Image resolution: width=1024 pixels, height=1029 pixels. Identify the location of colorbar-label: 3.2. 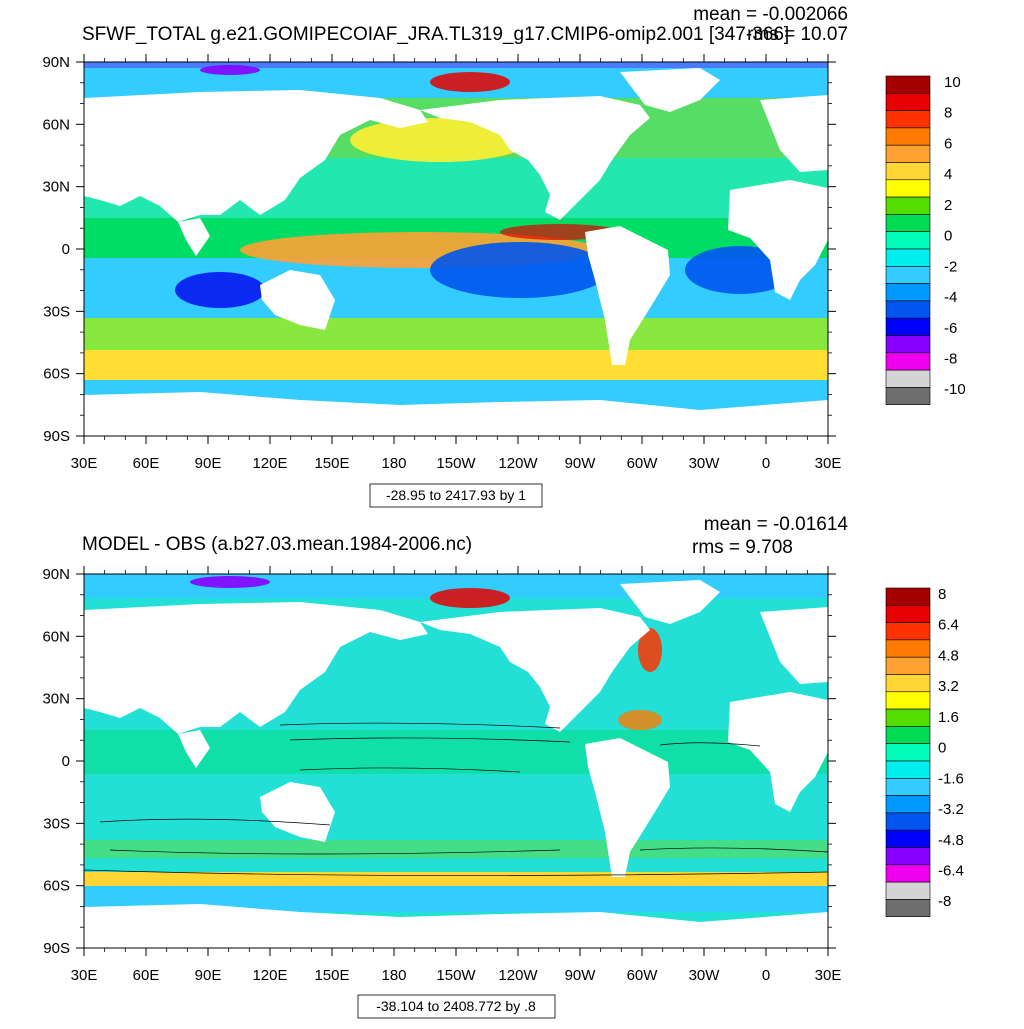
(948, 686).